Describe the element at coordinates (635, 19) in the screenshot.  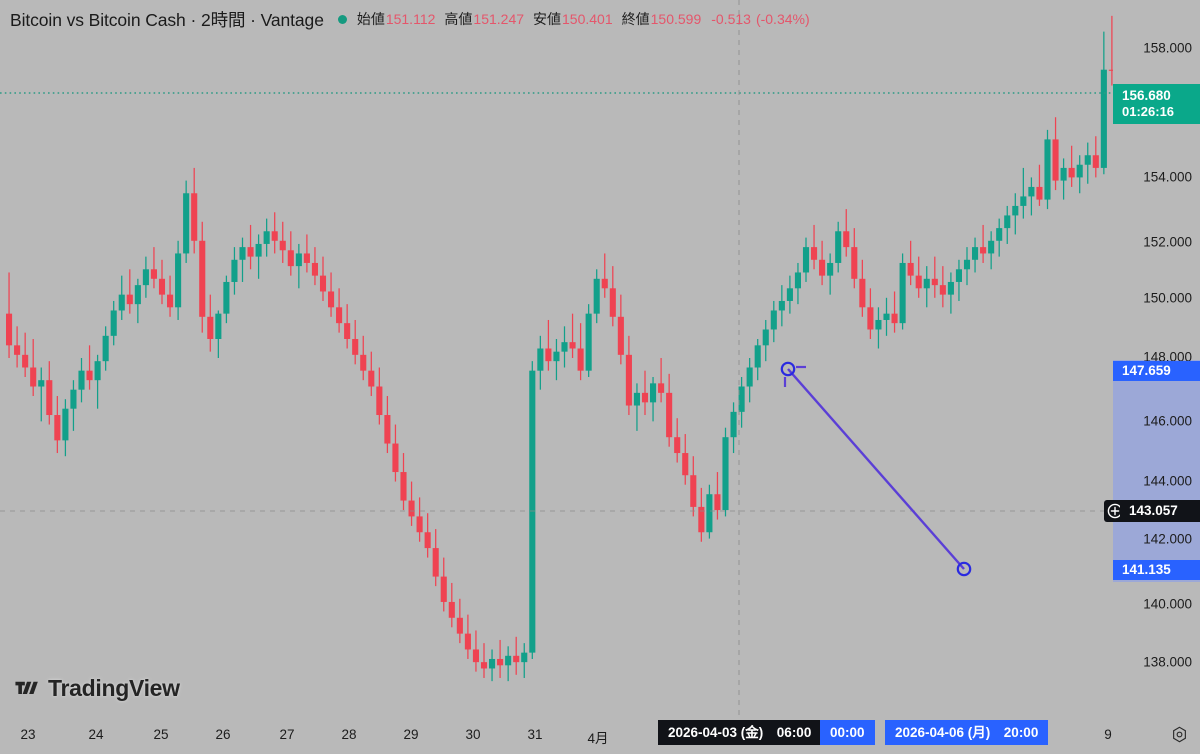
I see `close-label: 終値` at that location.